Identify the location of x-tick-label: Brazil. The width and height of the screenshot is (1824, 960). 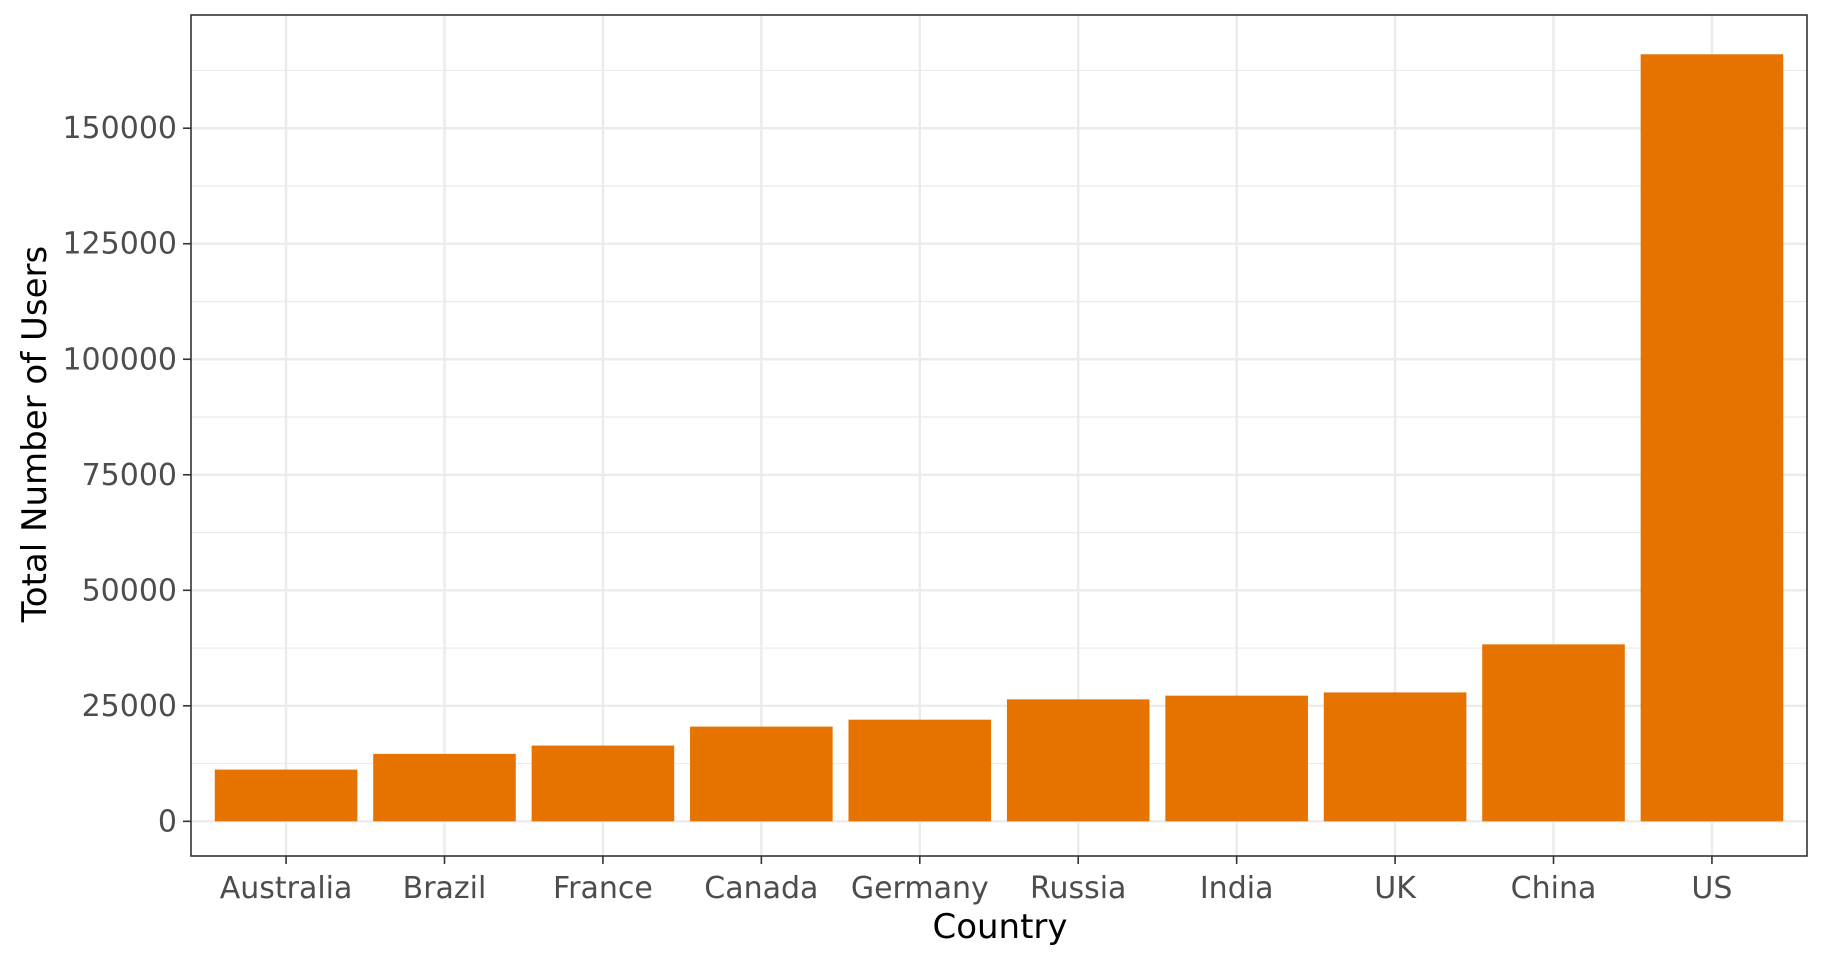
(445, 888).